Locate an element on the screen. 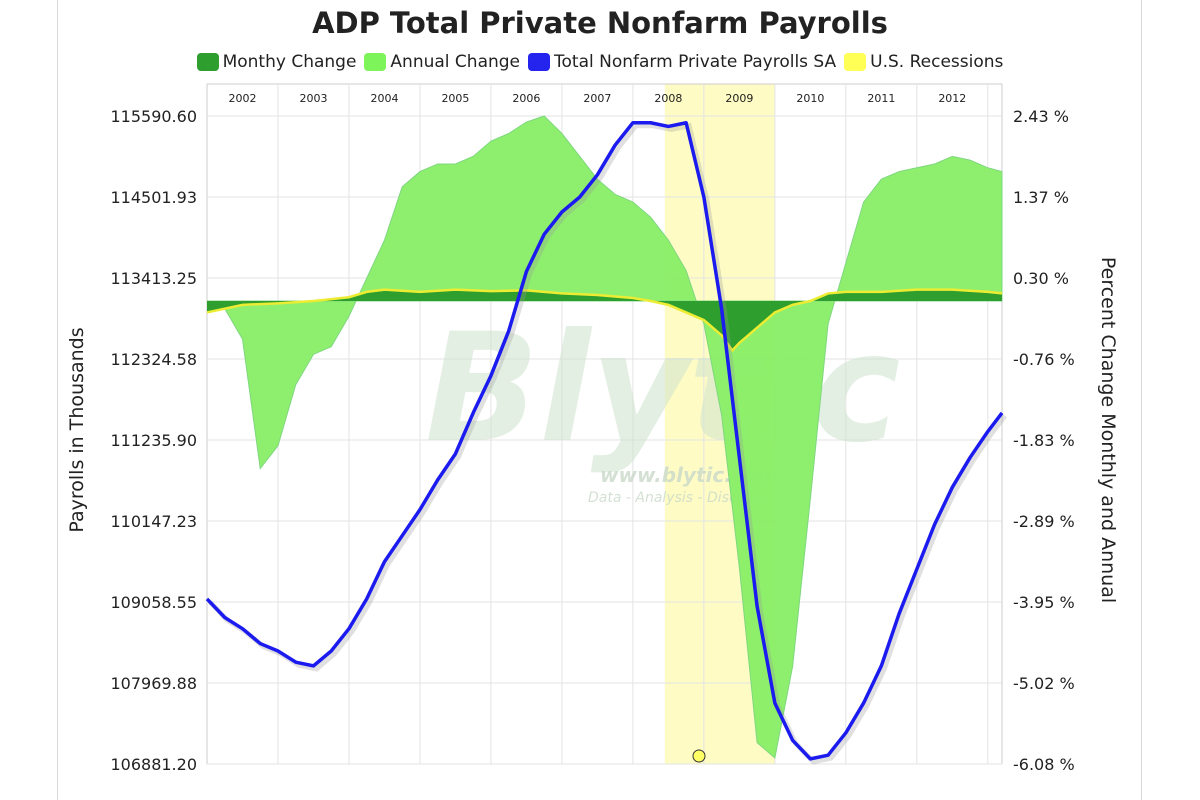  chart-title: ADP Total Private Nonfarm Payrolls is located at coordinates (600, 23).